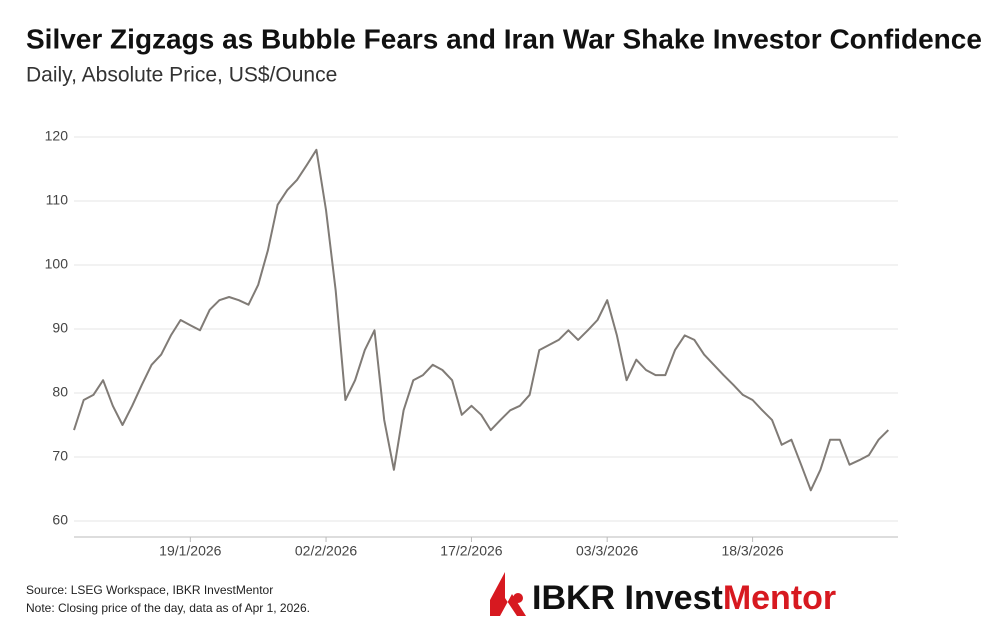 This screenshot has height=640, width=986. I want to click on y-tick-label: 70, so click(60, 456).